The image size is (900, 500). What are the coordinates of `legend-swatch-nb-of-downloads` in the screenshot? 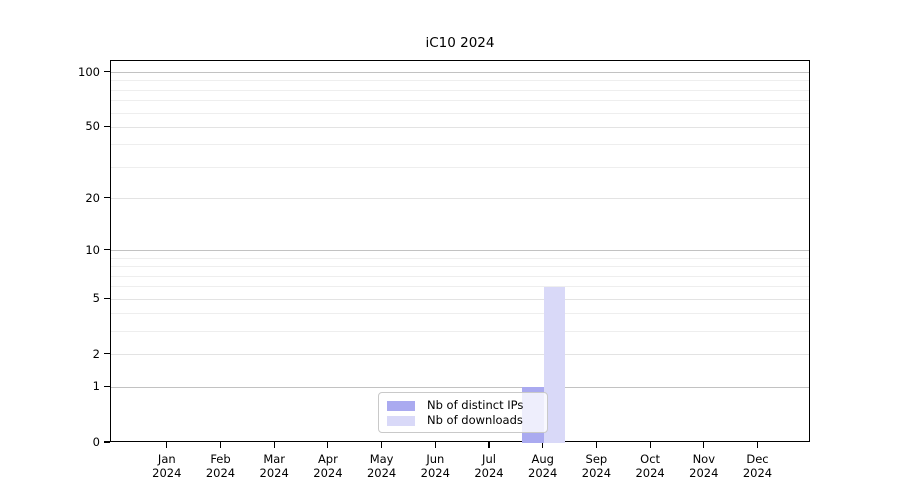 It's located at (401, 420).